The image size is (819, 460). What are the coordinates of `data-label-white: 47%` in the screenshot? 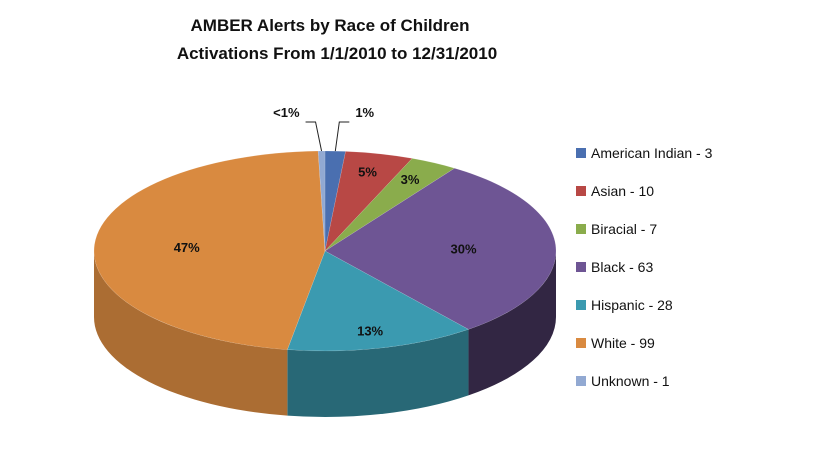 It's located at (187, 247).